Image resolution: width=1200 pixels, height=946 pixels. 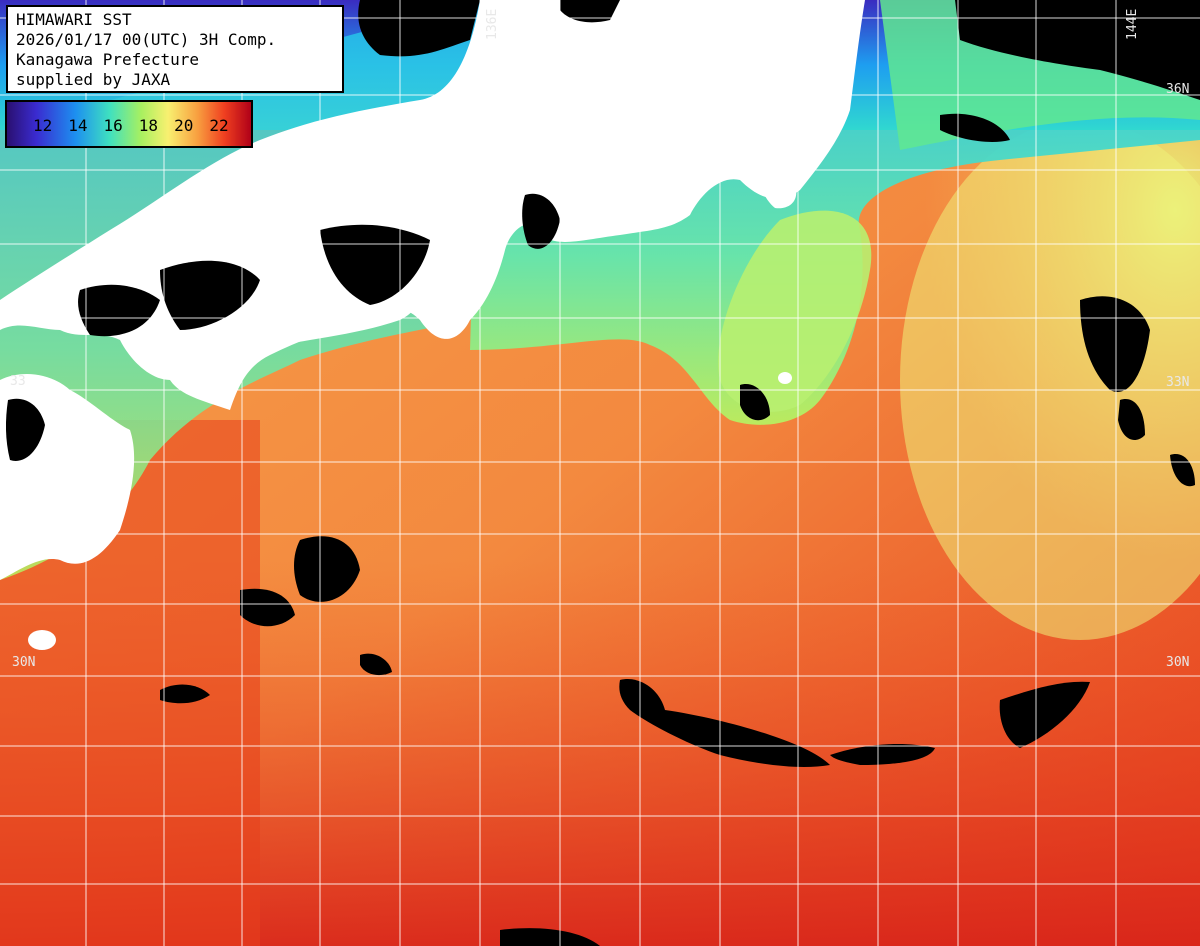 What do you see at coordinates (785, 378) in the screenshot?
I see `land-island-izu` at bounding box center [785, 378].